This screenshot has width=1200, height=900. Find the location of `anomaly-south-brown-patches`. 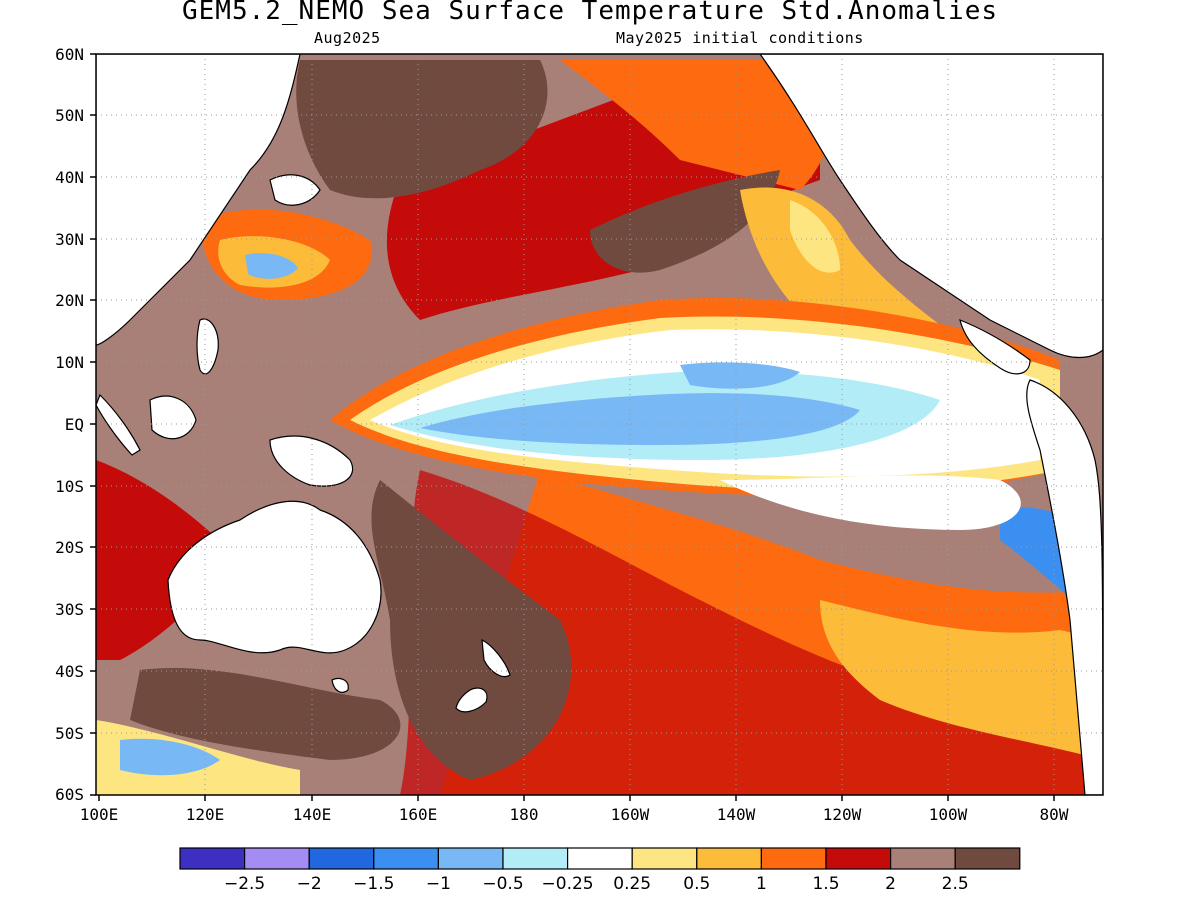

anomaly-south-brown-patches is located at coordinates (471, 630).